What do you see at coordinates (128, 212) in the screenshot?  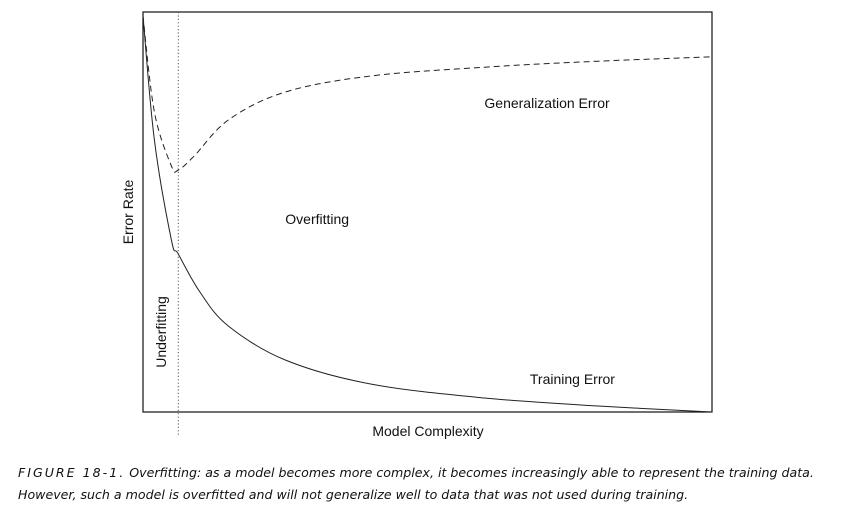 I see `y-axis-label: Error Rate` at bounding box center [128, 212].